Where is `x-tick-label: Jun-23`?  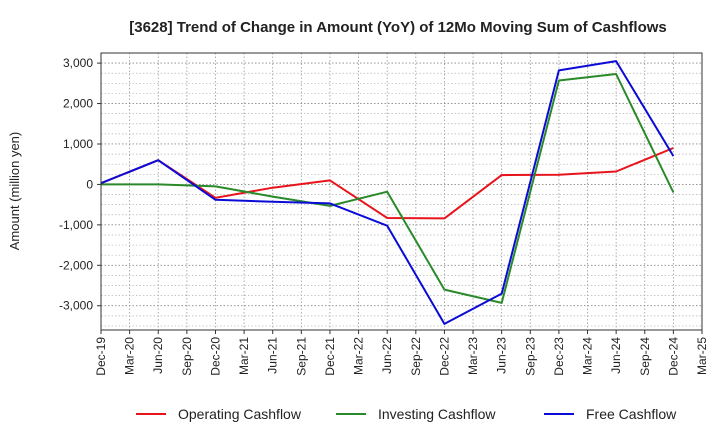 x-tick-label: Jun-23 is located at coordinates (502, 355).